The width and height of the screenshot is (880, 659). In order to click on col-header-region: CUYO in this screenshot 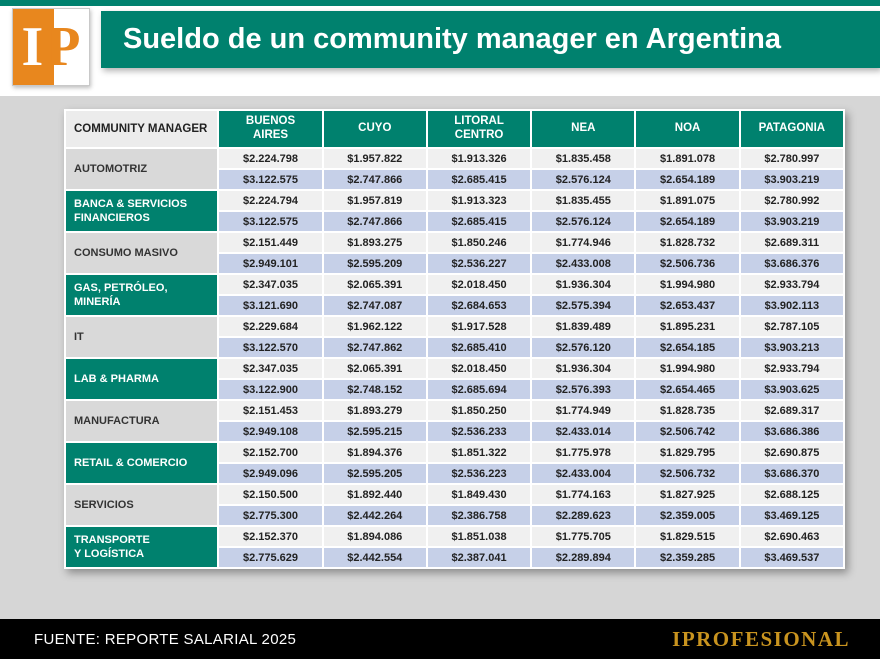, I will do `click(374, 129)`.